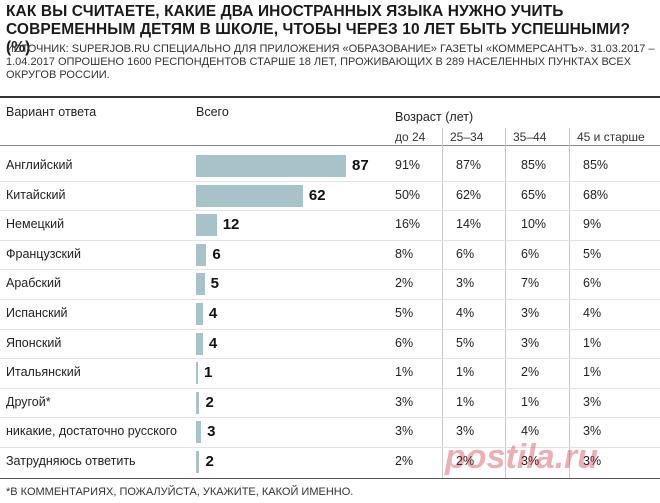  Describe the element at coordinates (408, 194) in the screenshot. I see `age-value-cell: 50%` at that location.